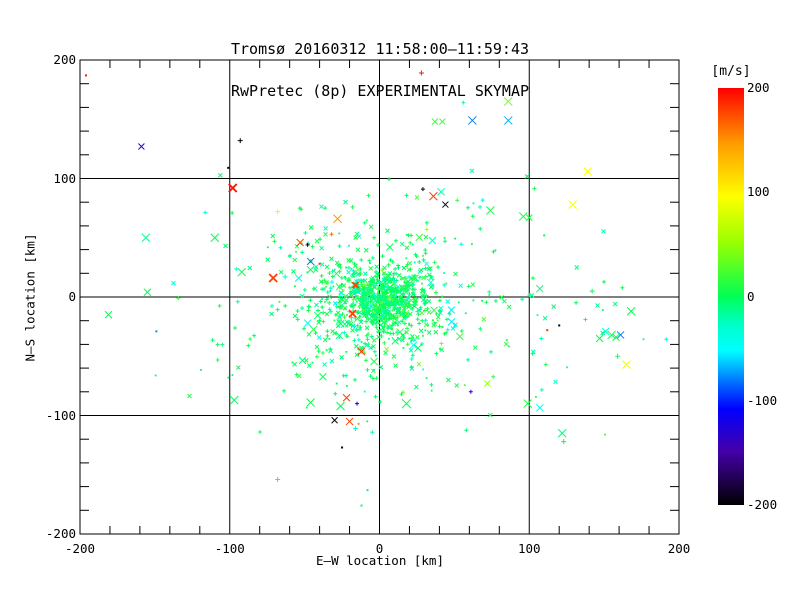  I want to click on chart-title: Tromsø 20160312 11:58:00–11:59:43, so click(379, 49).